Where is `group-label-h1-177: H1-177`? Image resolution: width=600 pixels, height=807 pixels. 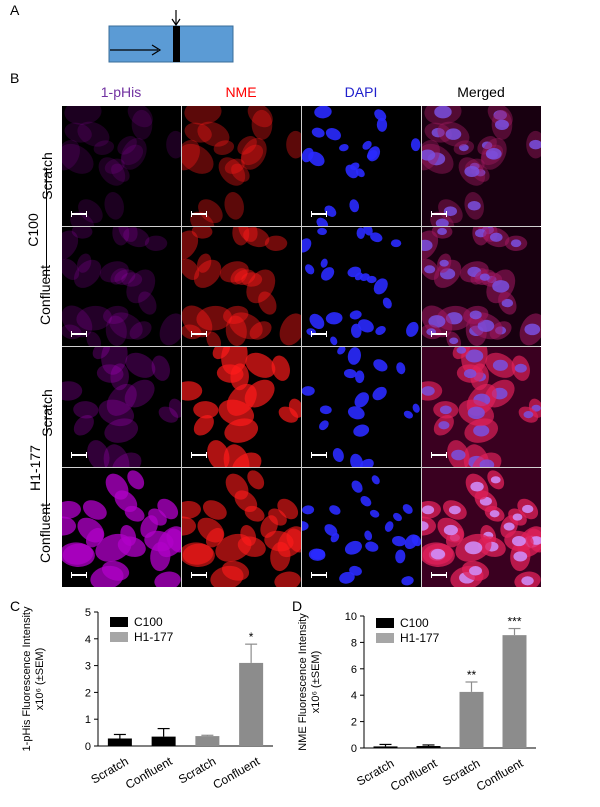 group-label-h1-177: H1-177 is located at coordinates (35, 468).